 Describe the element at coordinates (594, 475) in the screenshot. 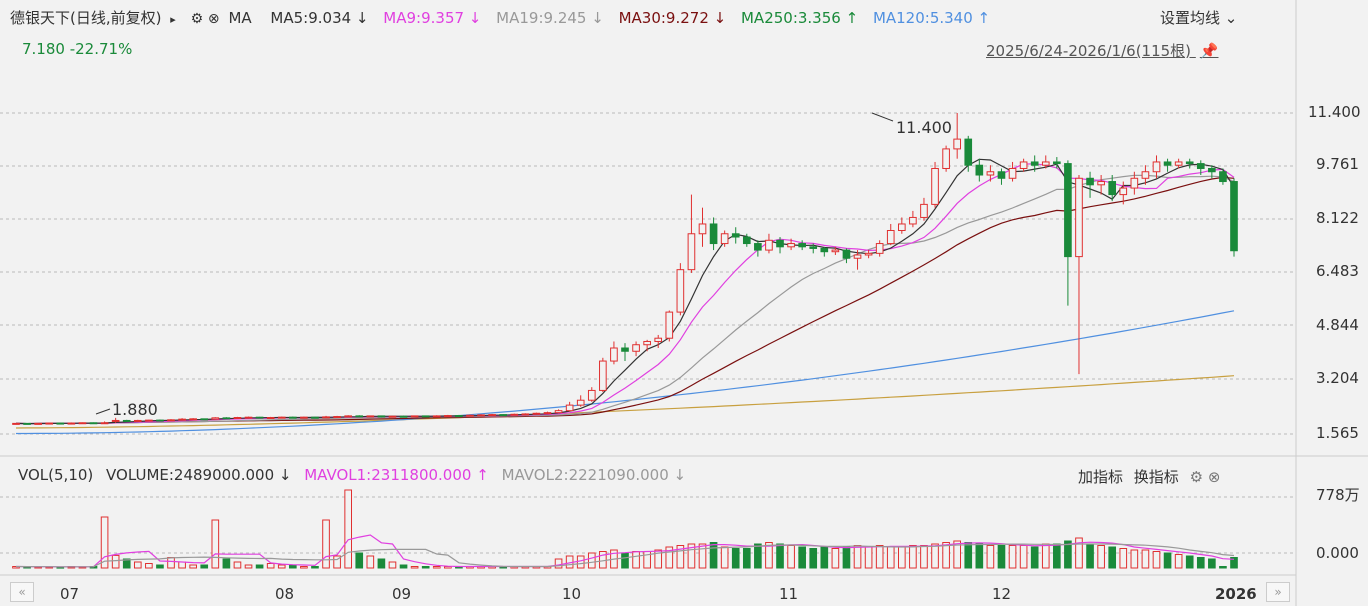

I see `mavol2-value: MAVOL2:2221090.000 ↓` at that location.